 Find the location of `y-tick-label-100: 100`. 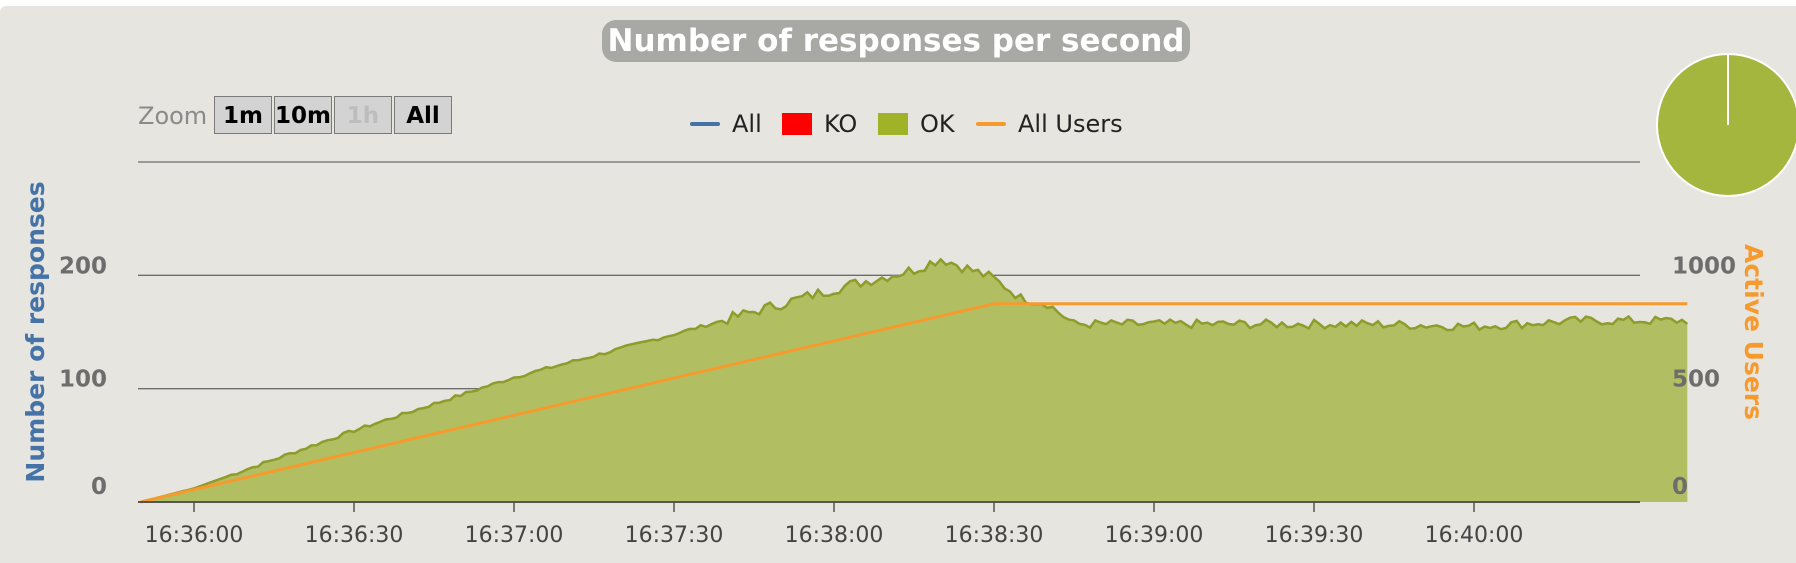

y-tick-label-100: 100 is located at coordinates (83, 380).